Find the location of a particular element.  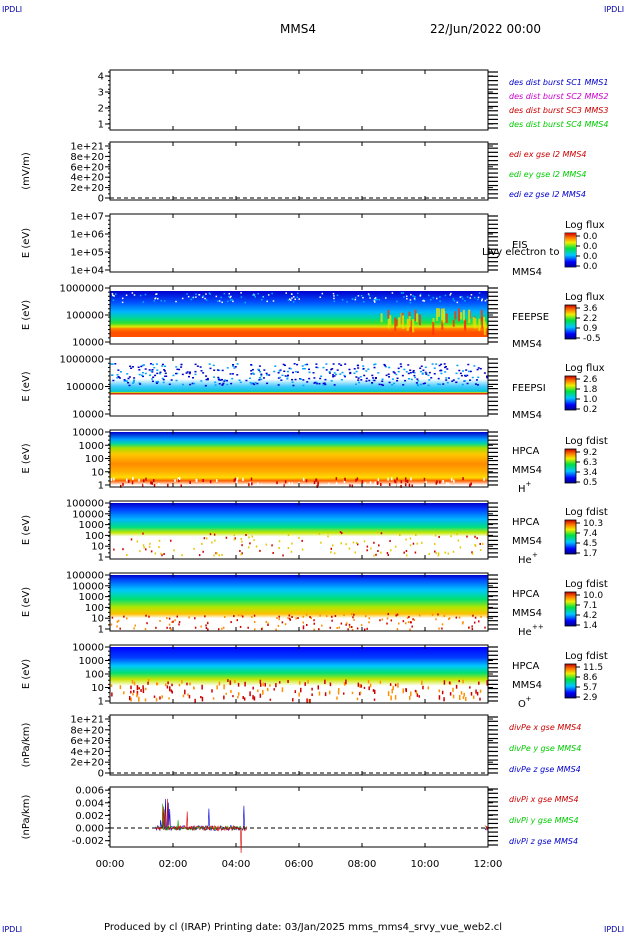

ytick-label: 0.004 is located at coordinates (89, 803).